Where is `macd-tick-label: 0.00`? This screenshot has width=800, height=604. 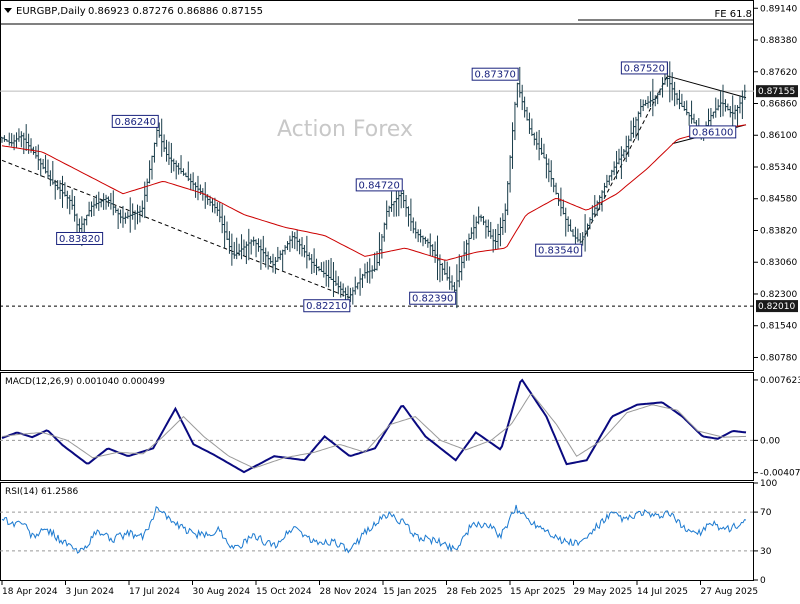 macd-tick-label: 0.00 is located at coordinates (770, 441).